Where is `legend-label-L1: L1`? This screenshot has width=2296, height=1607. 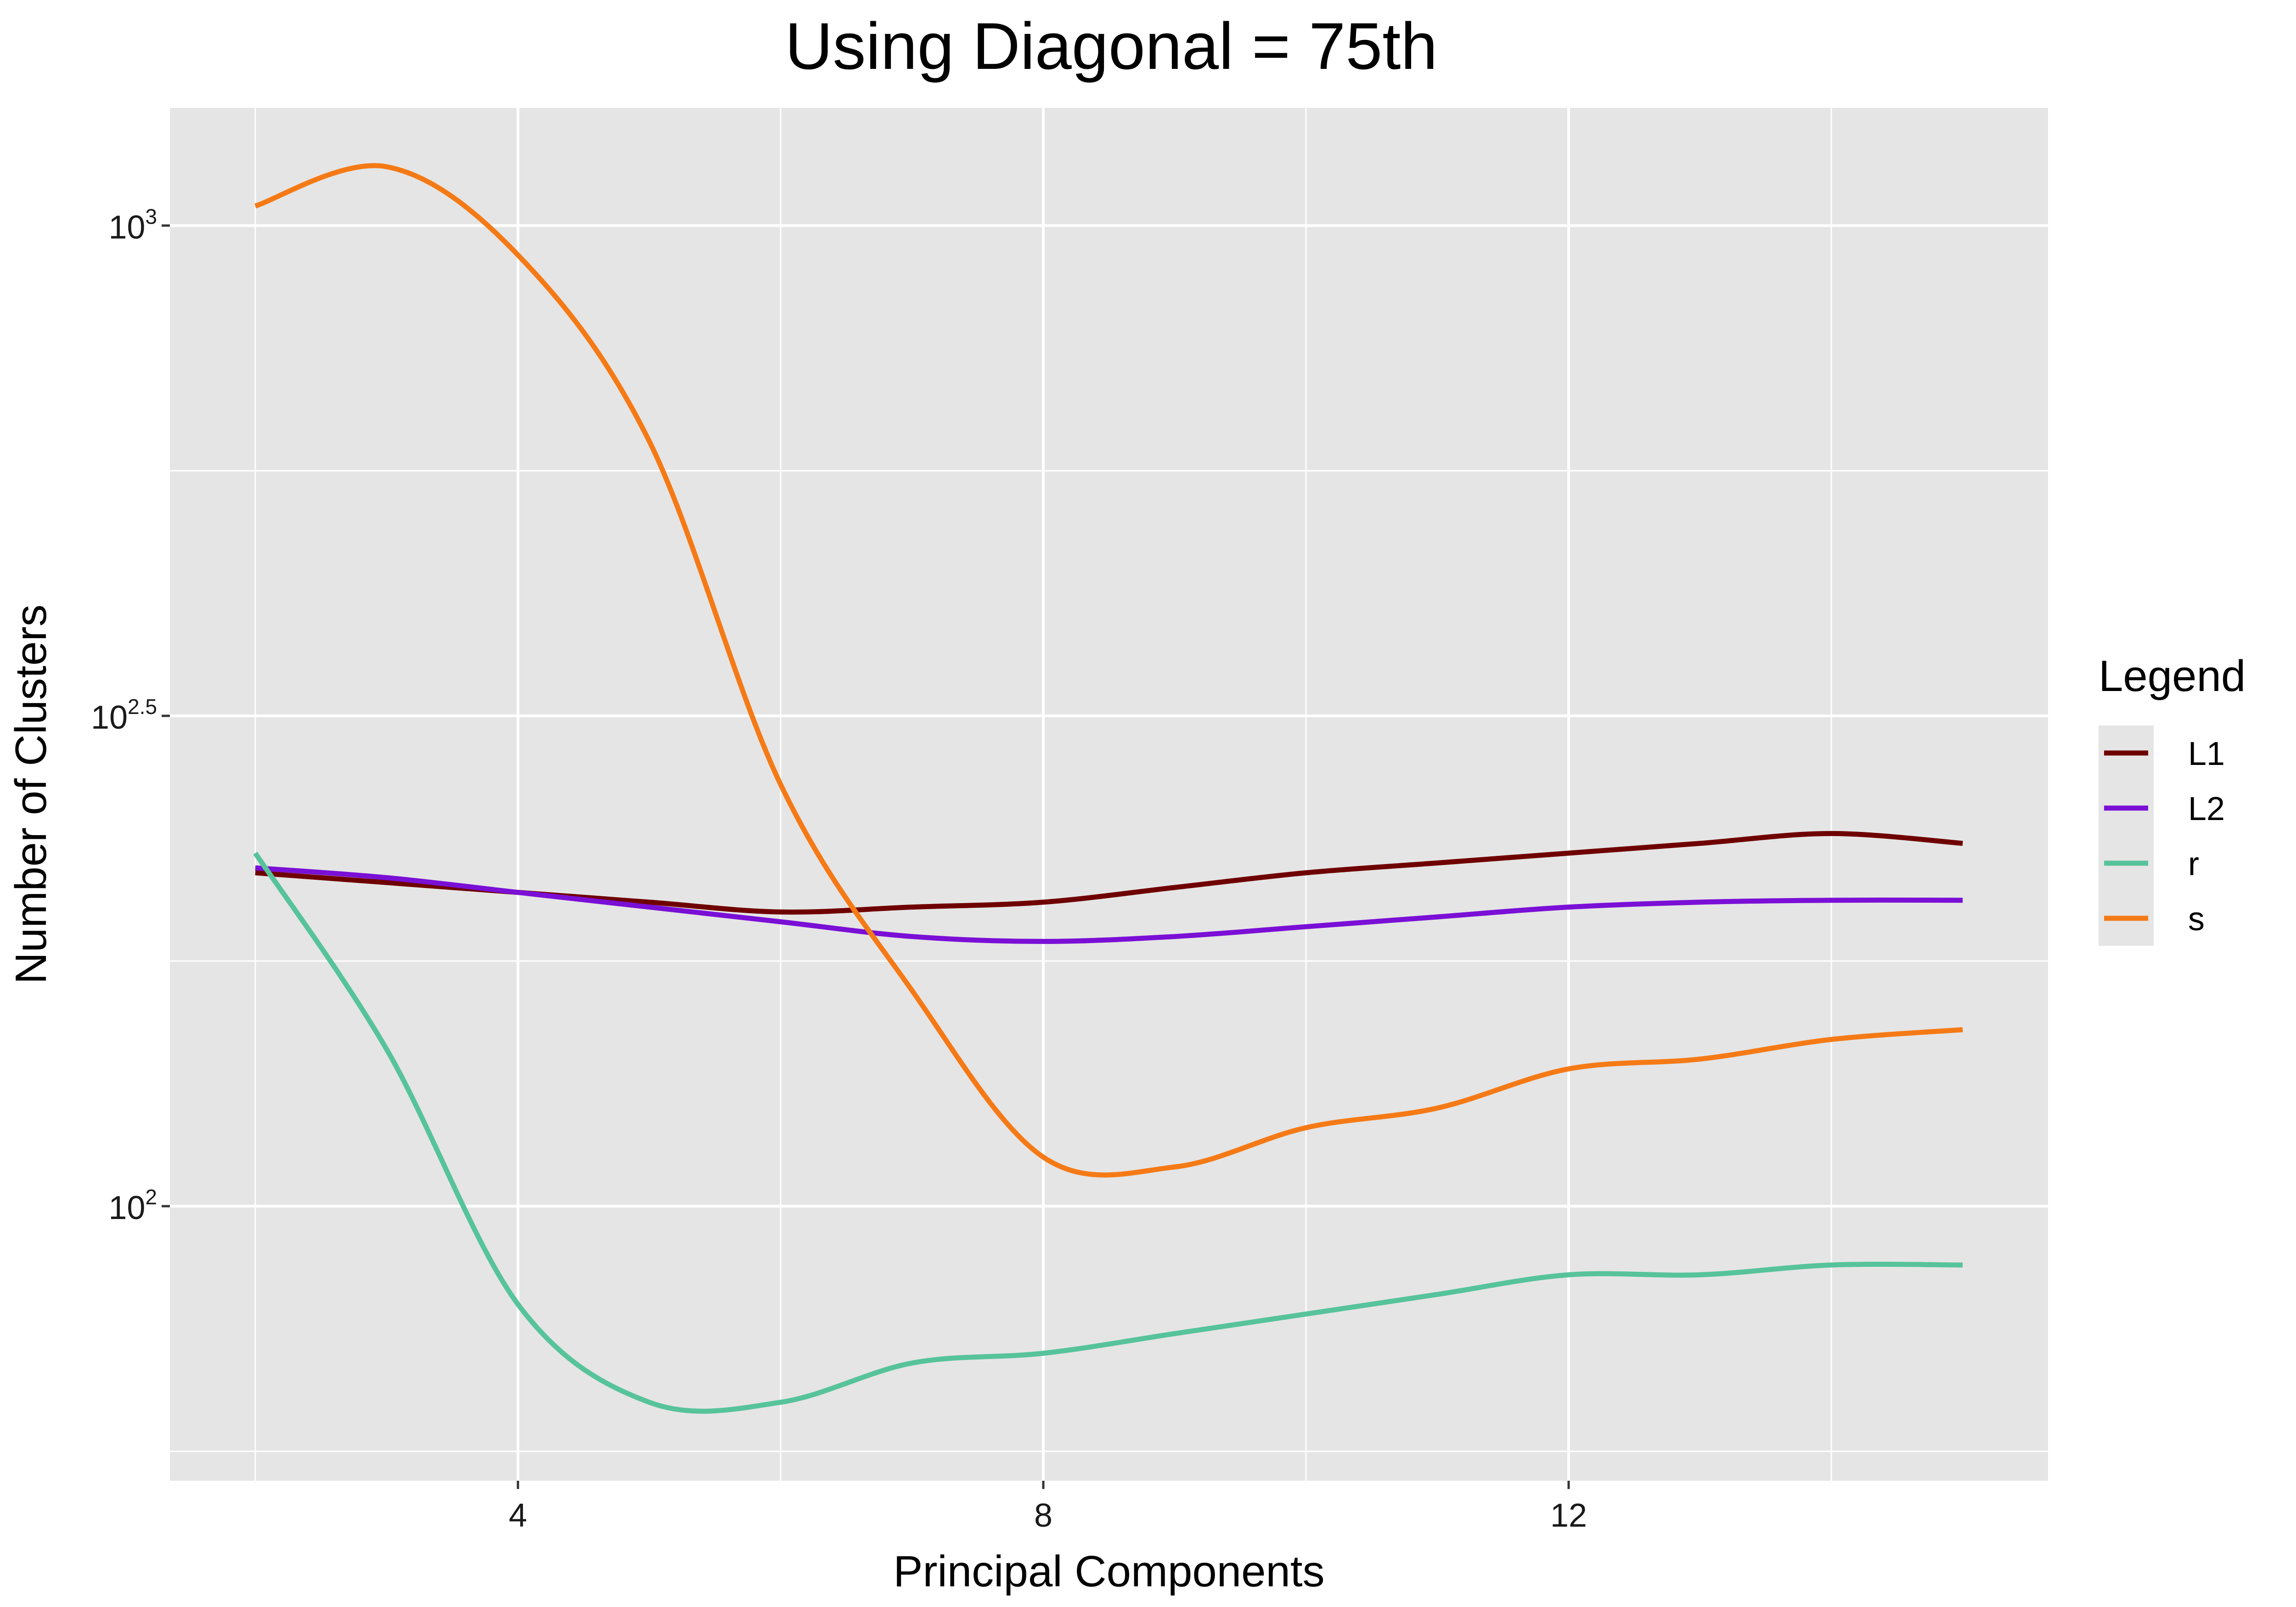 legend-label-L1: L1 is located at coordinates (2206, 754).